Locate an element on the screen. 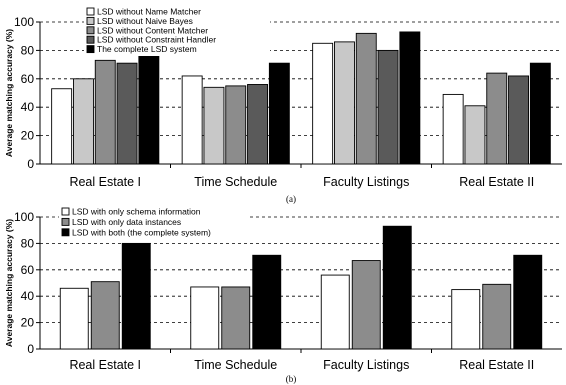  panel-a-y-tick-label: 60 is located at coordinates (28, 79).